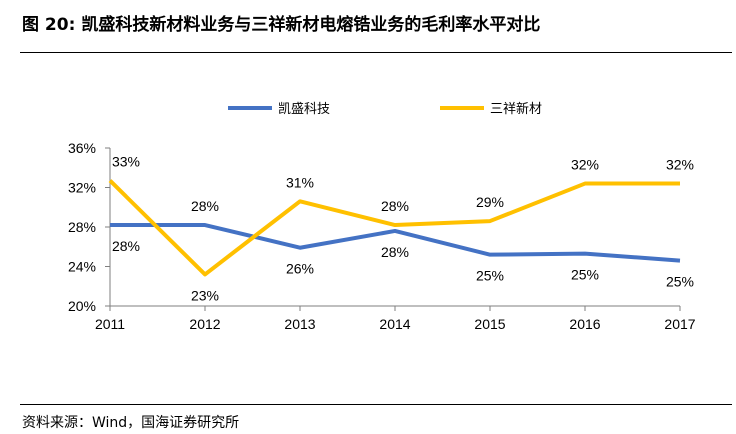  Describe the element at coordinates (49, 25) in the screenshot. I see `figure-number: 图 20:` at that location.